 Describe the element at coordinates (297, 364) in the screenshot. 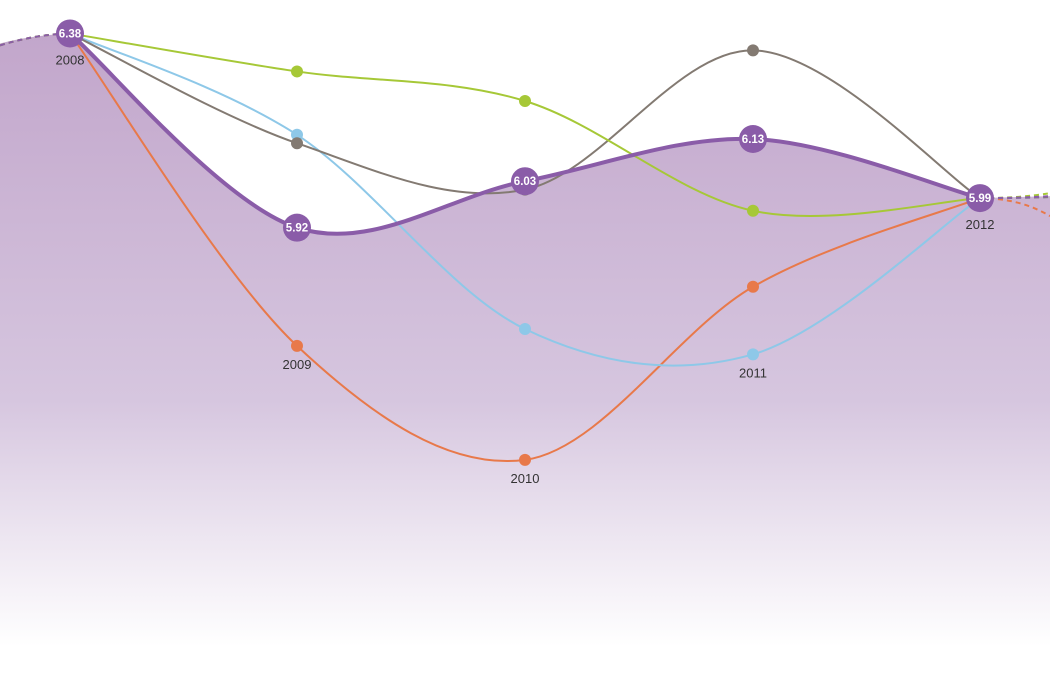

I see `x-tick-label: 2009` at that location.